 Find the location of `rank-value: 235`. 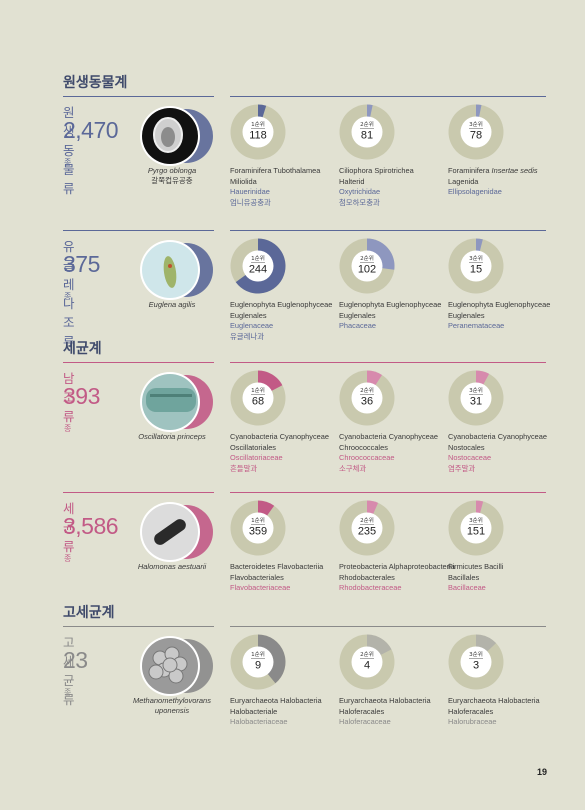

rank-value: 235 is located at coordinates (367, 532).